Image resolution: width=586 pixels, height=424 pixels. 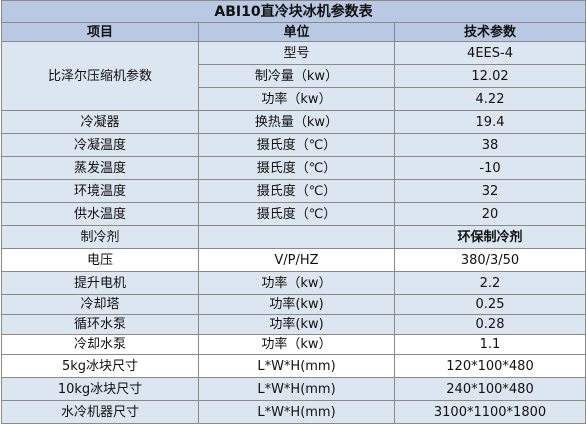 I want to click on value-cell: 0.28, so click(x=489, y=324).